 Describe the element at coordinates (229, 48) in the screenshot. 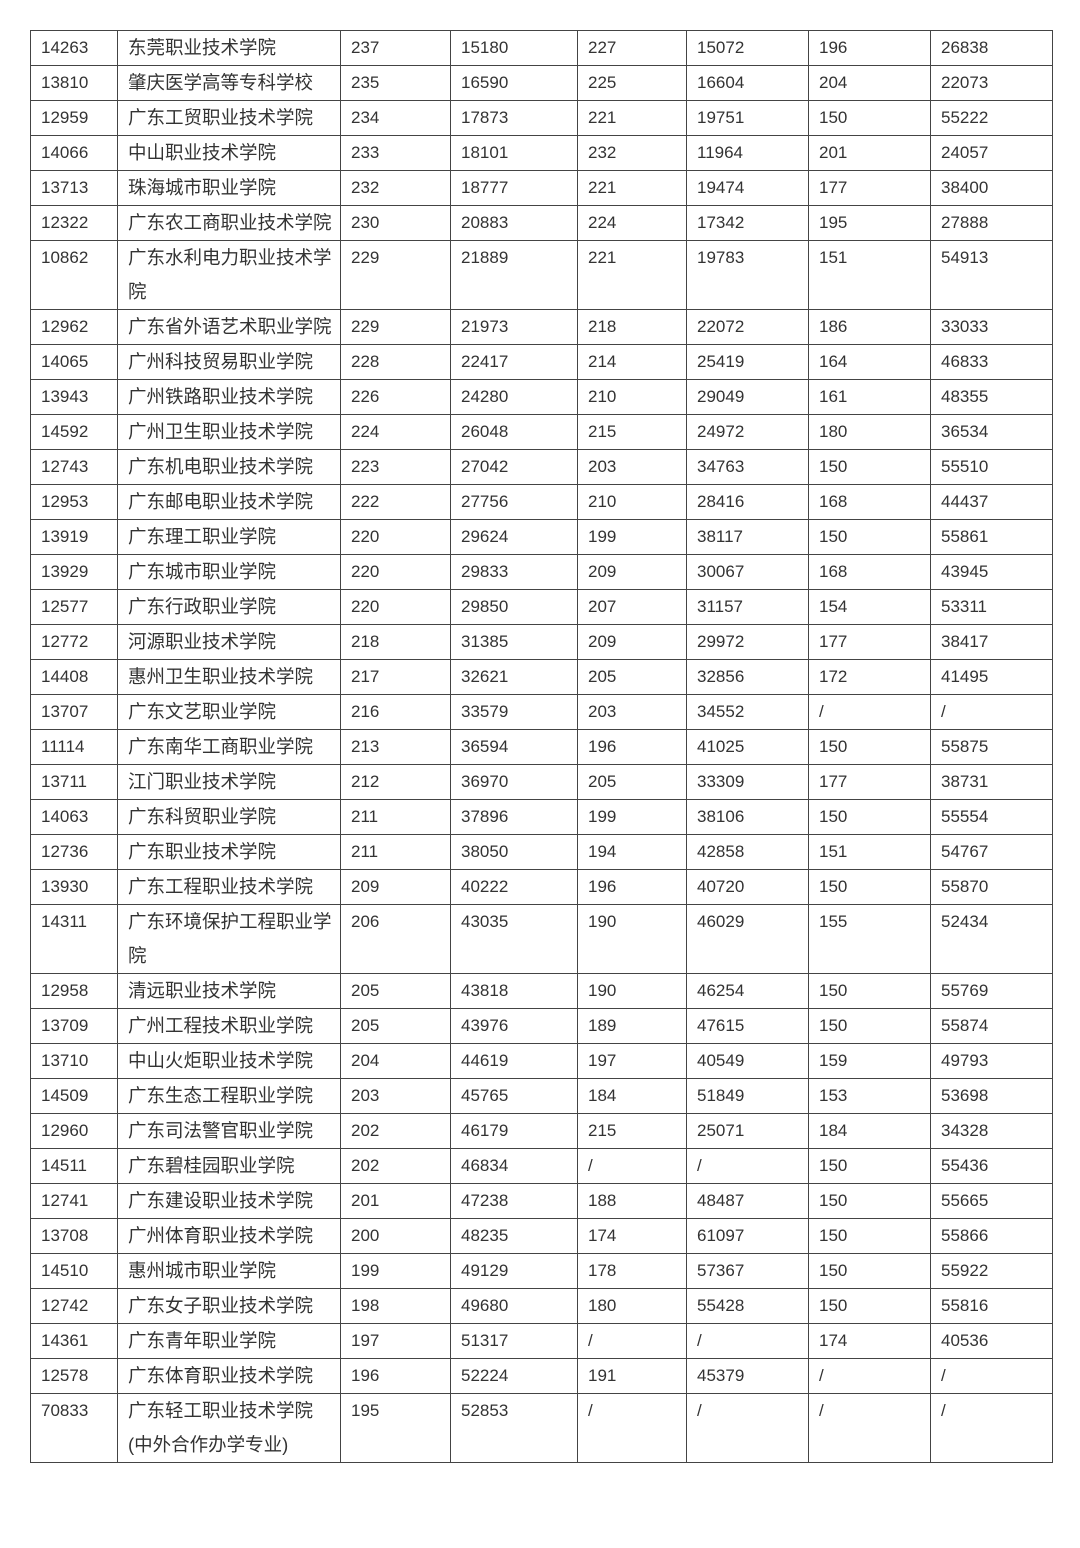

I see `school-name-cell: 东莞职业技术学院` at that location.